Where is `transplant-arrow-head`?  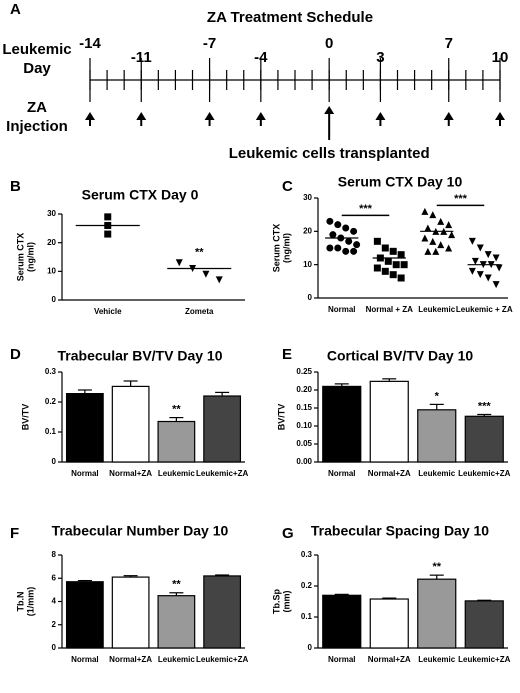
transplant-arrow-head is located at coordinates (329, 110).